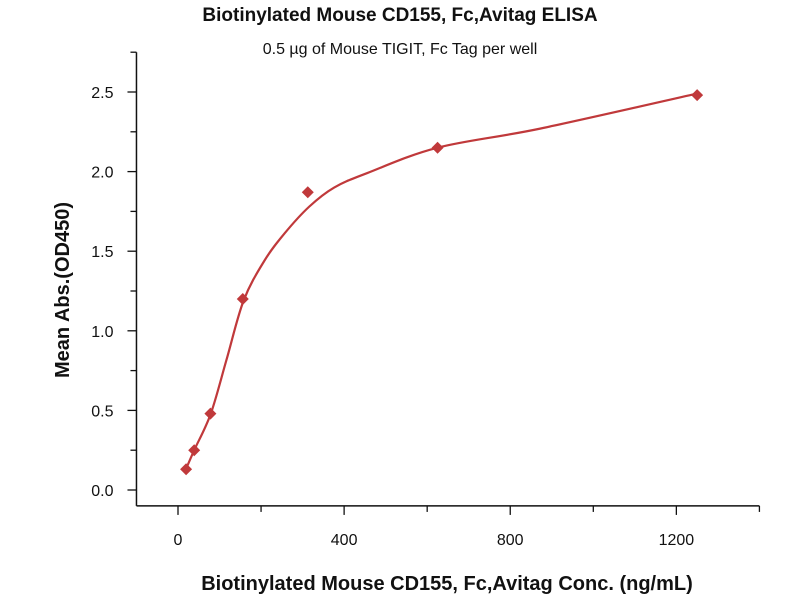  What do you see at coordinates (102, 332) in the screenshot?
I see `y-tick-label: 1.0` at bounding box center [102, 332].